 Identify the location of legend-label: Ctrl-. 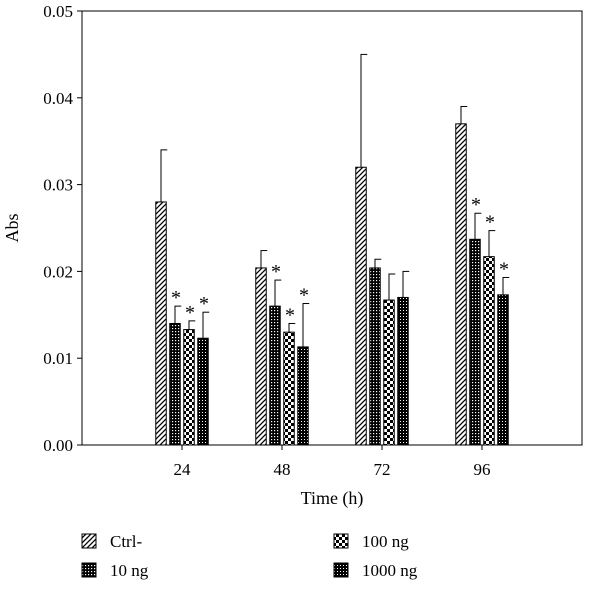
(126, 541).